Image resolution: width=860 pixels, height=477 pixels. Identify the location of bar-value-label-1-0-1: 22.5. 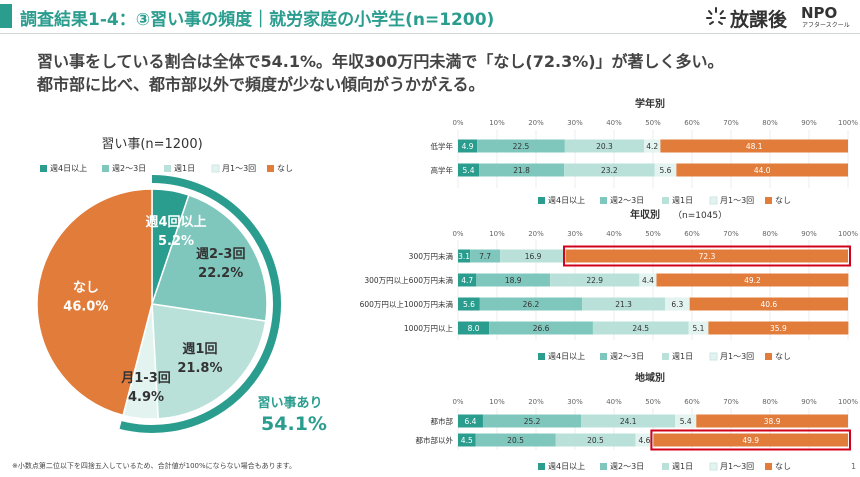
(521, 146).